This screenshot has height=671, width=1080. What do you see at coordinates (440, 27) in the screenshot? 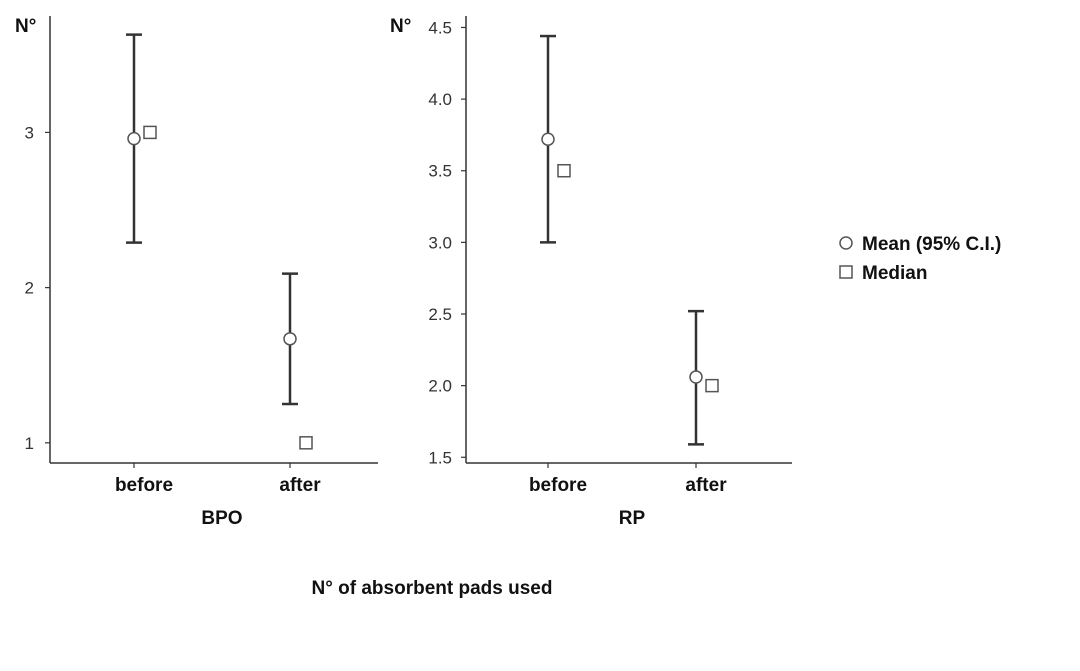
I see `y-tick-label: 4.5` at bounding box center [440, 27].